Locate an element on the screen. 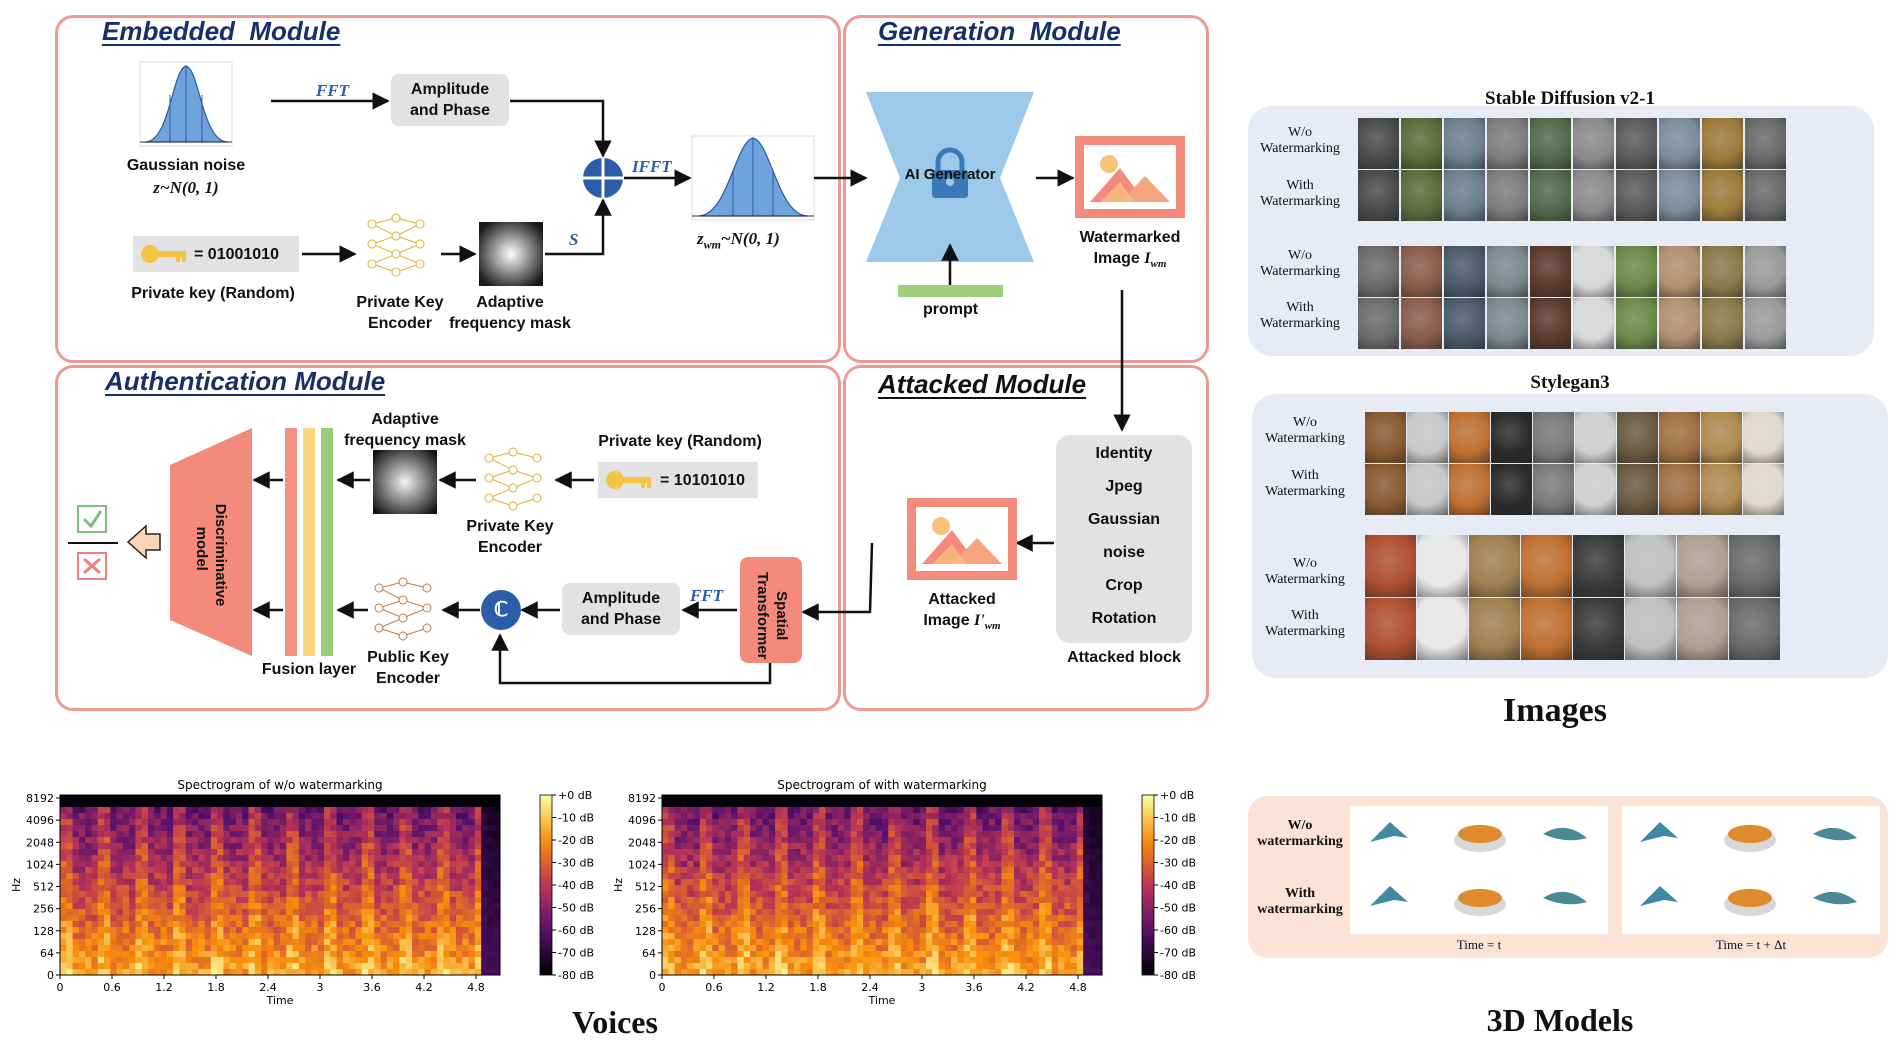 Image resolution: width=1897 pixels, height=1046 pixels. spectrogram-with-xtick-label: 2.4 is located at coordinates (870, 987).